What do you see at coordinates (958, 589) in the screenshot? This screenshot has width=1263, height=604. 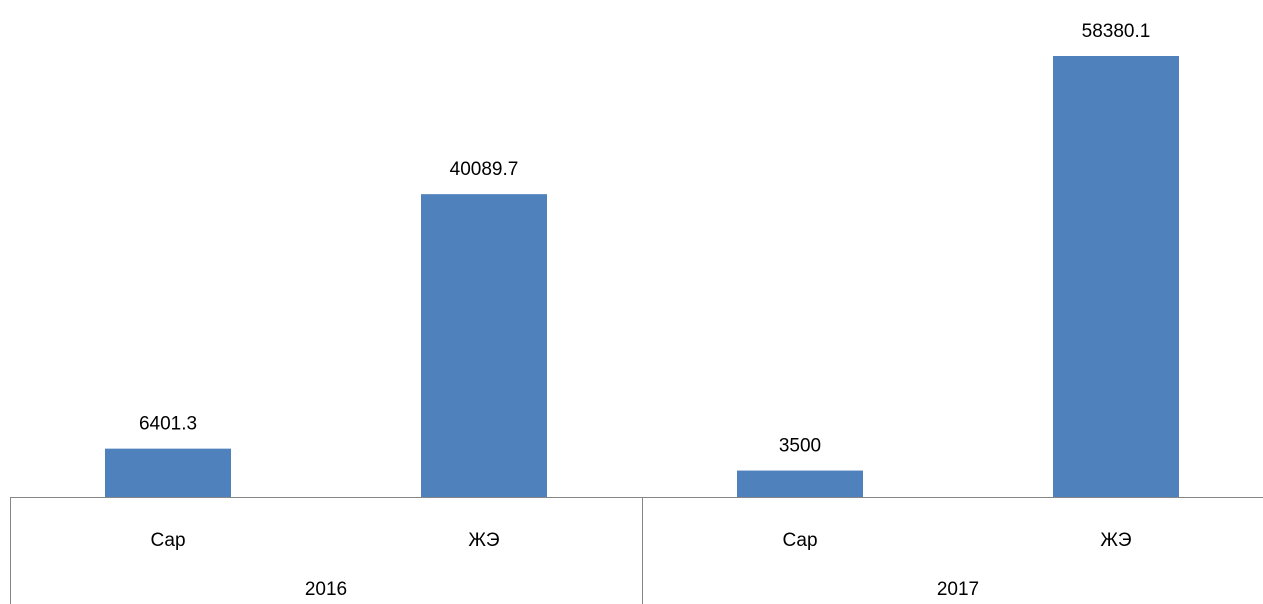 I see `group-label: 2017` at bounding box center [958, 589].